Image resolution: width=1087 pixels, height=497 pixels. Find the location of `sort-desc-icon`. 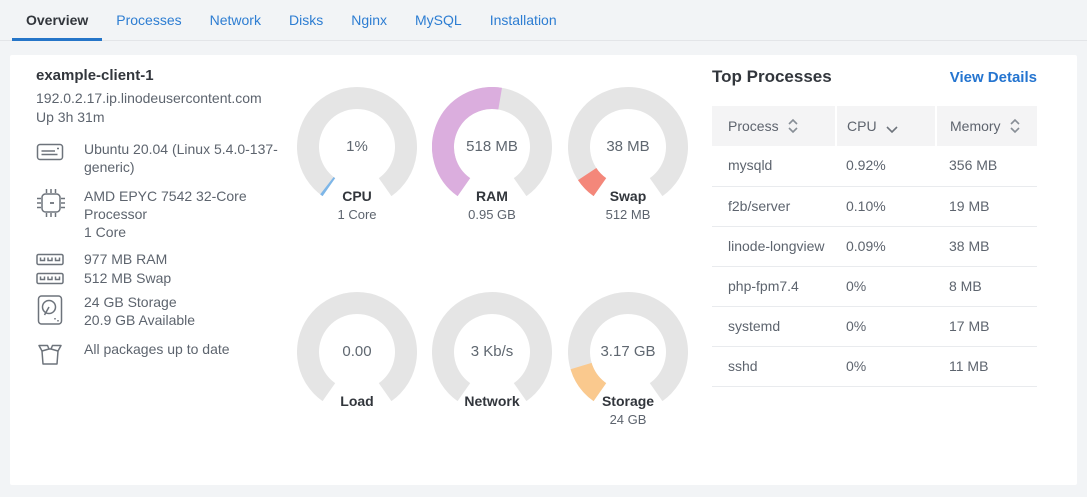

sort-desc-icon is located at coordinates (891, 129).